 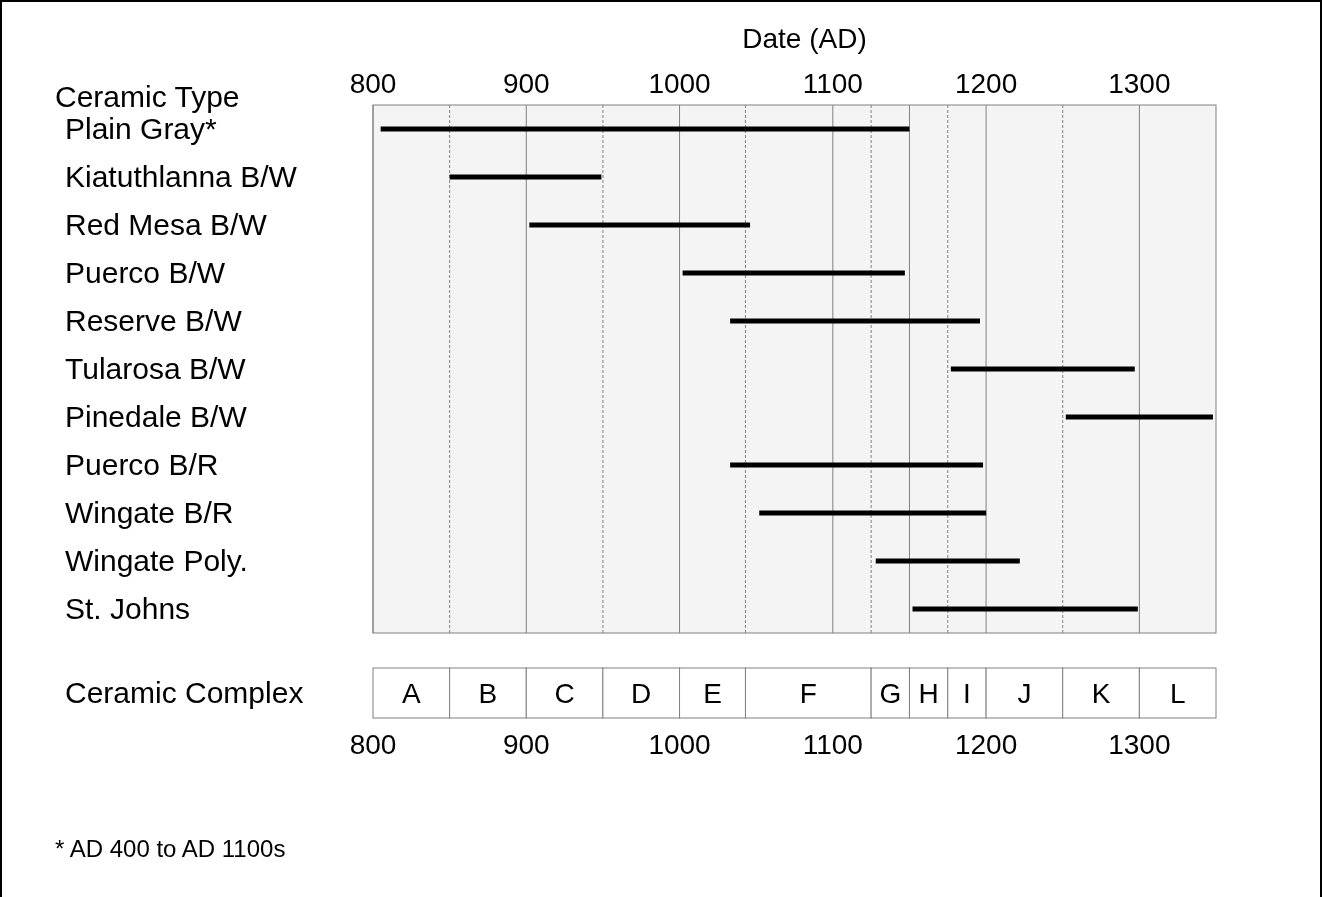 What do you see at coordinates (170, 848) in the screenshot?
I see `text: * AD 400 to AD 1100s` at bounding box center [170, 848].